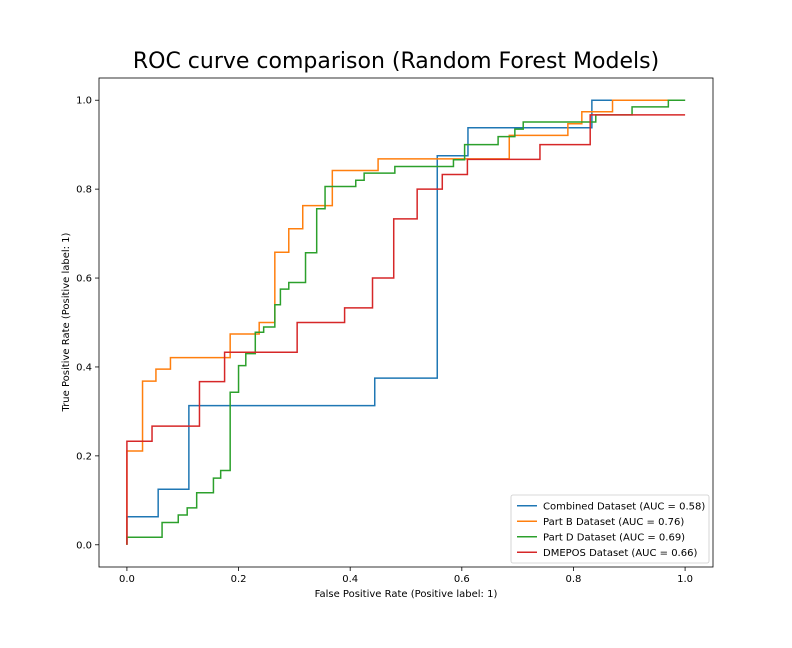  Describe the element at coordinates (462, 579) in the screenshot. I see `x-tick-label-3: 0.6` at that location.